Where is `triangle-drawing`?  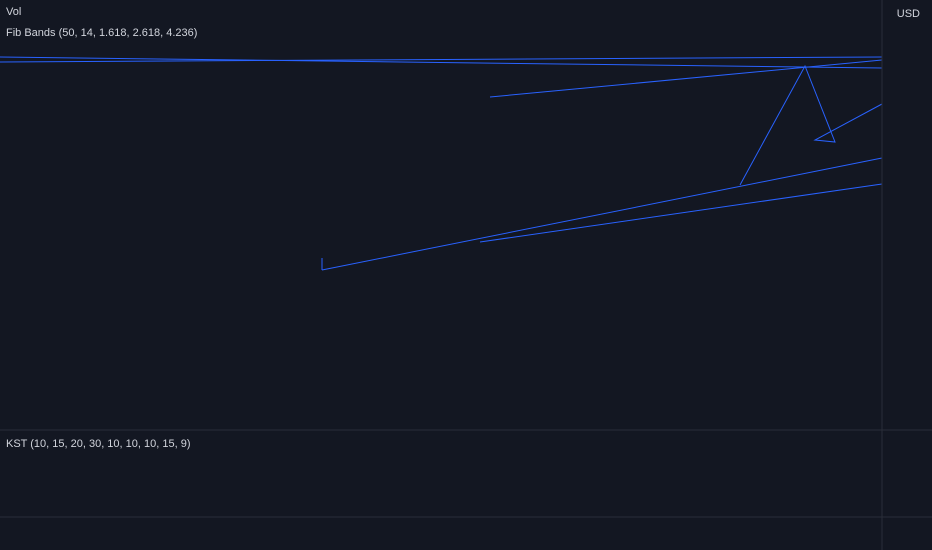
triangle-drawing is located at coordinates (811, 125).